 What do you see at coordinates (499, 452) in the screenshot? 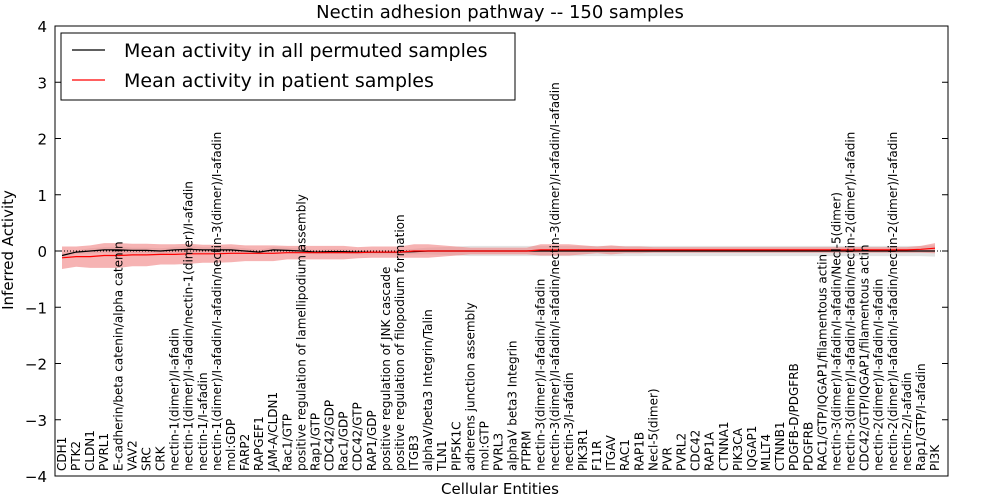
I see `x-tick-label: PVRL3` at bounding box center [499, 452].